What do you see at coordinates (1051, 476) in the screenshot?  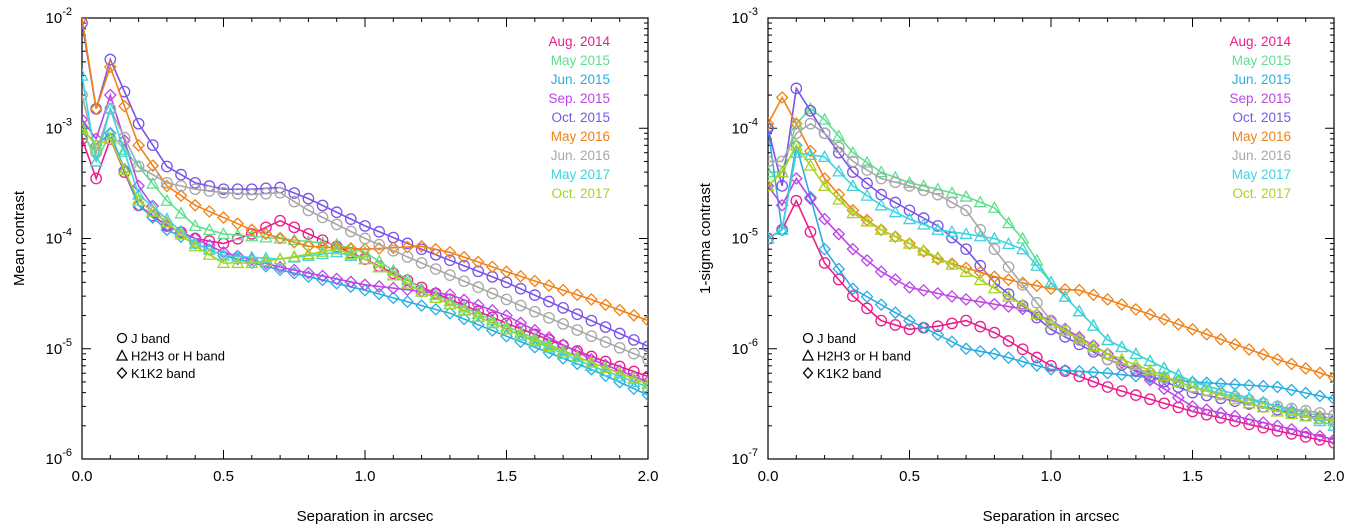 I see `x-tick-label: 1.0` at bounding box center [1051, 476].